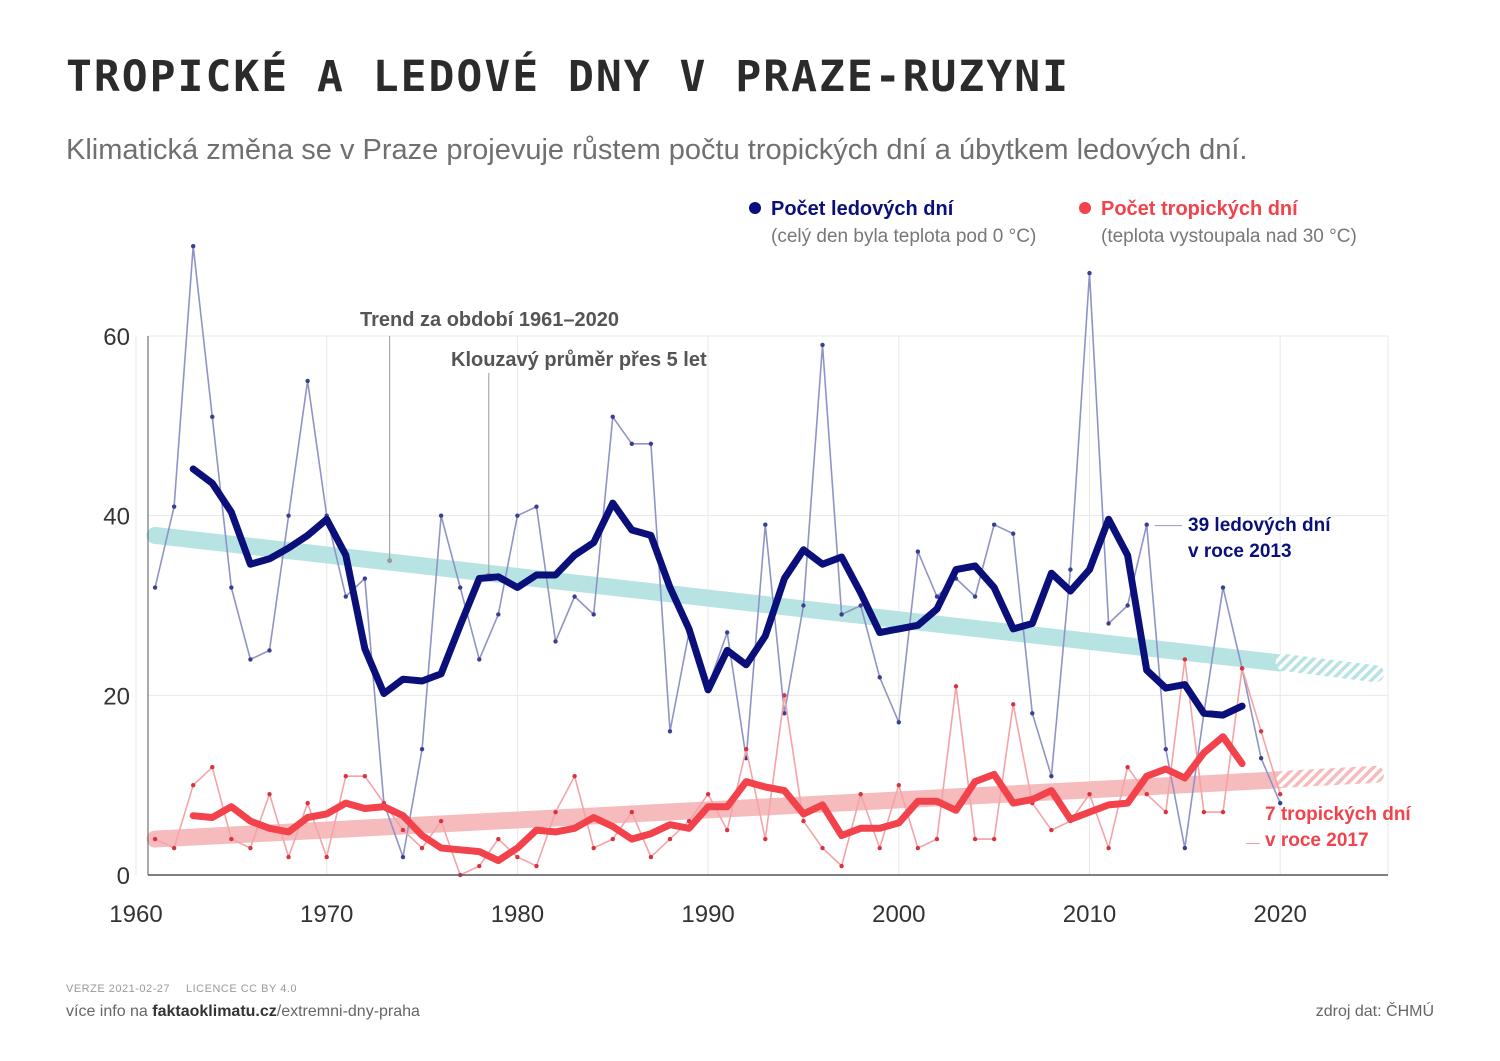 The height and width of the screenshot is (1061, 1500). I want to click on ice-trend-band, so click(717, 599).